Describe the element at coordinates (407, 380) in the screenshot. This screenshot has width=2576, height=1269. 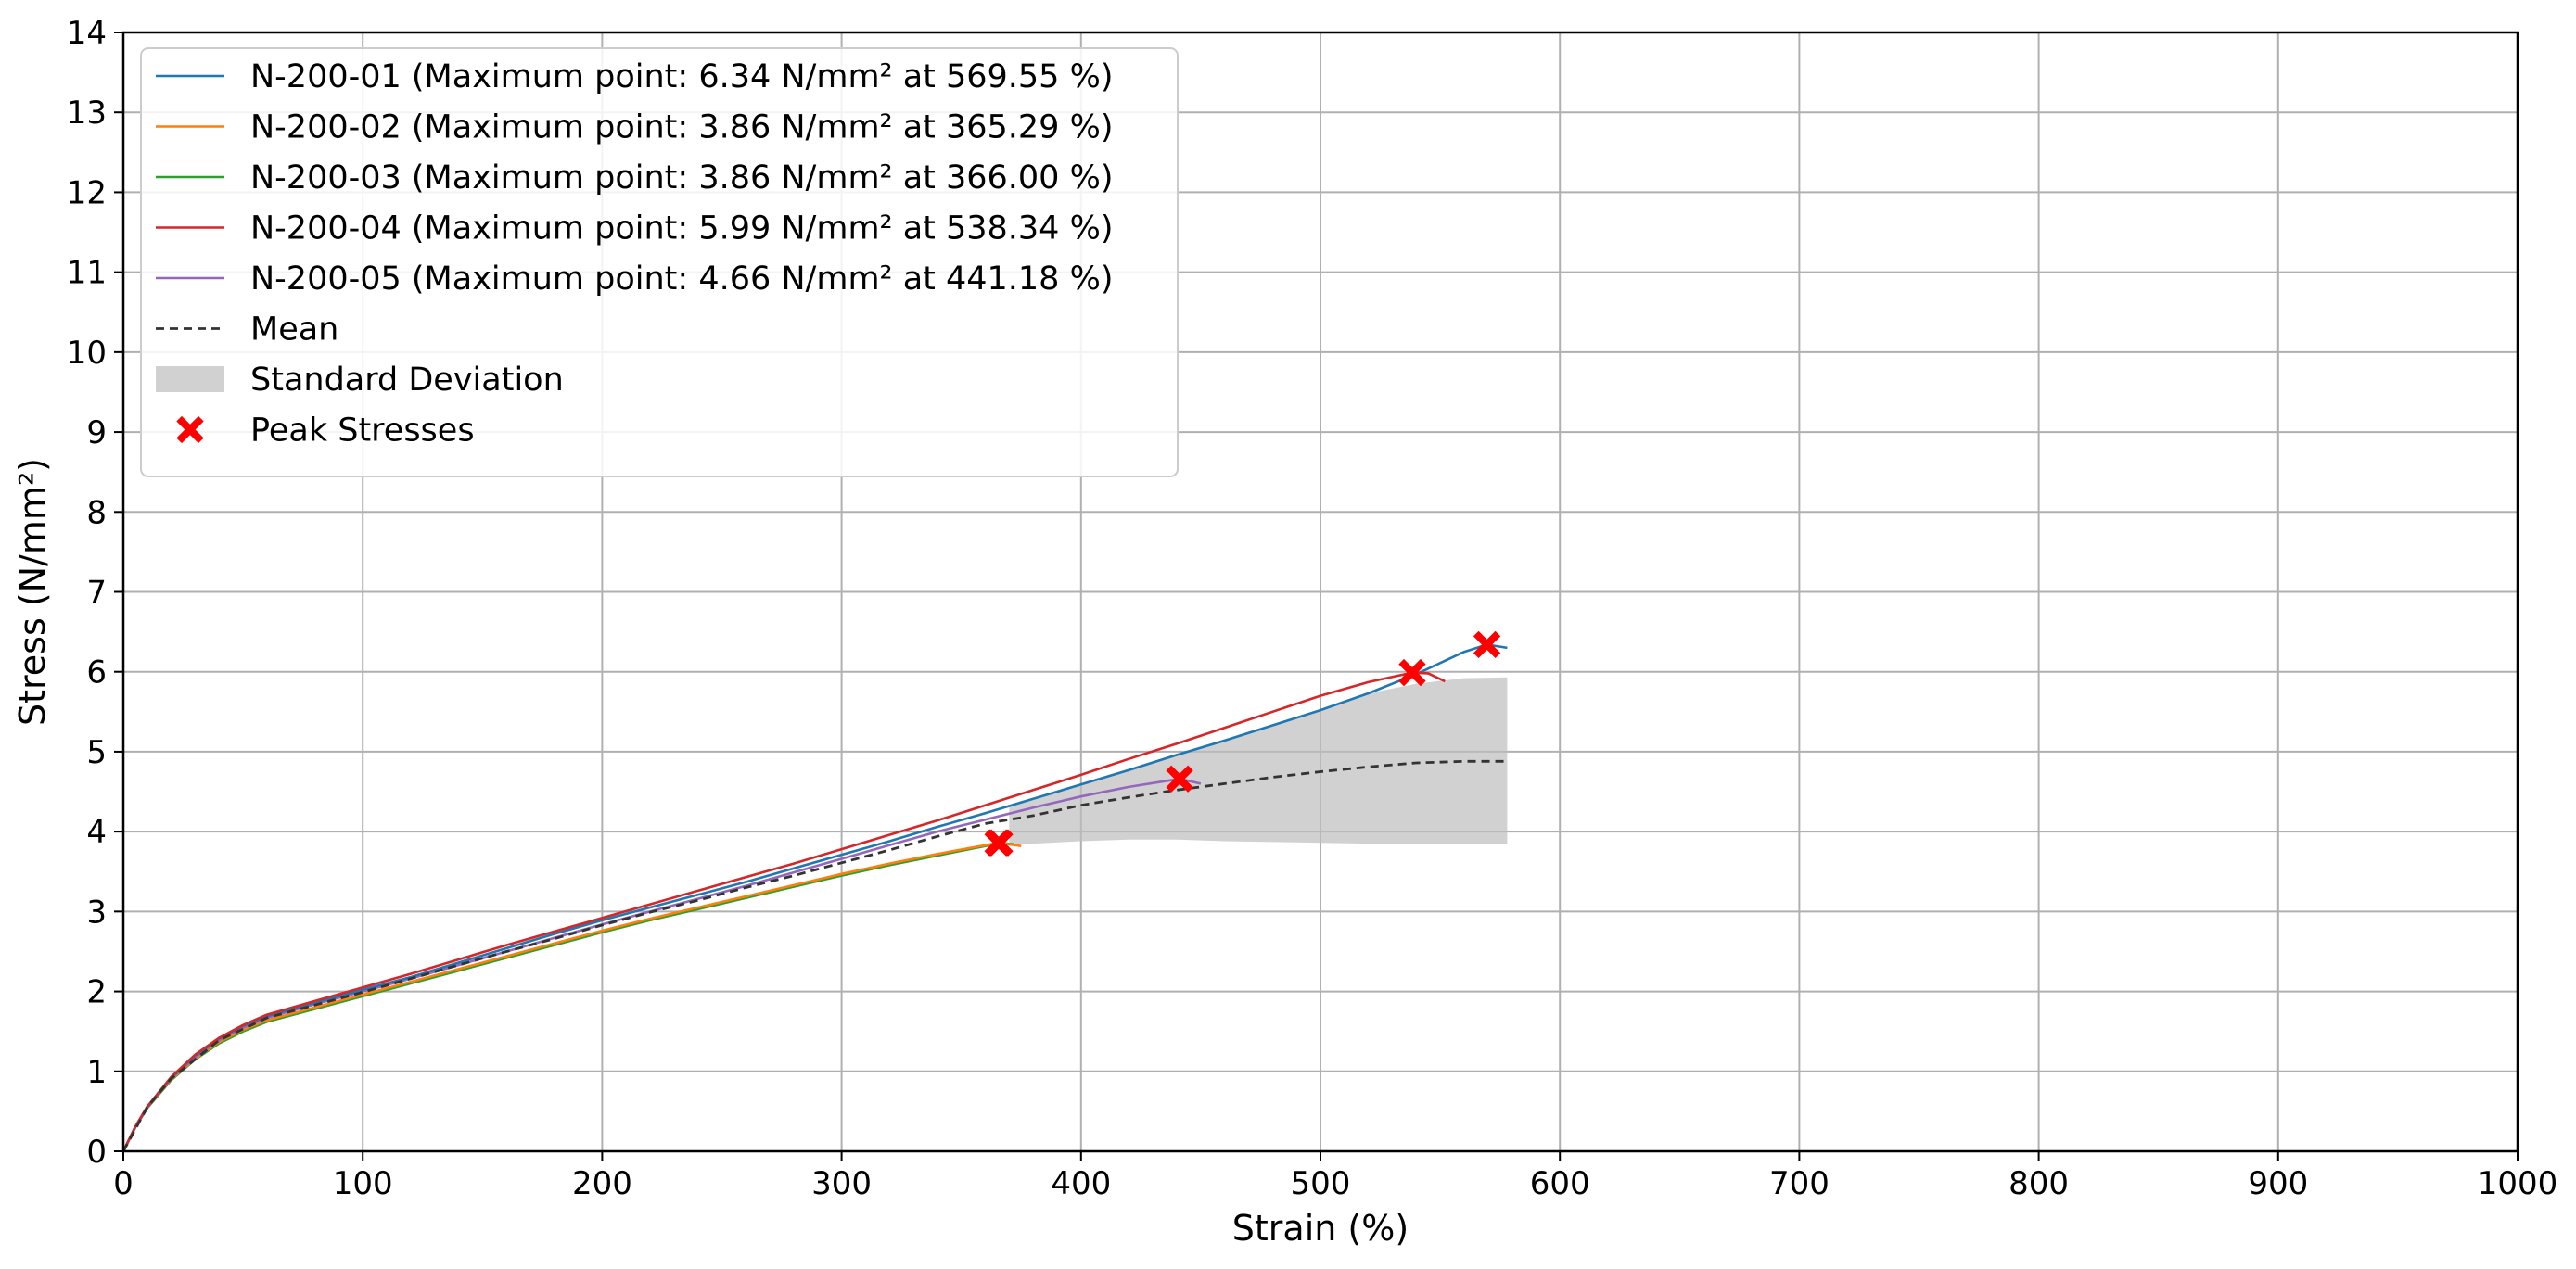
I see `legend-label-7: Standard Deviation` at that location.